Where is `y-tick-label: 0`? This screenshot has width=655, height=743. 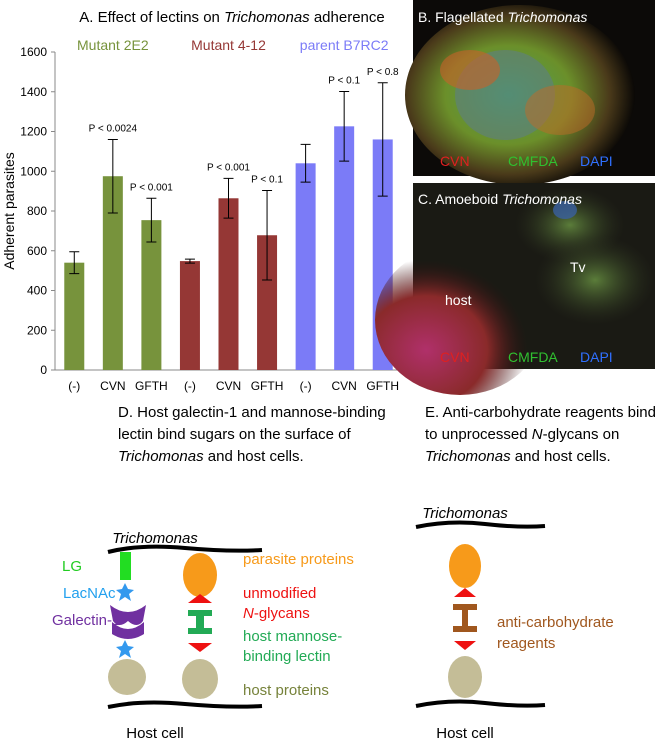 y-tick-label: 0 is located at coordinates (43, 370).